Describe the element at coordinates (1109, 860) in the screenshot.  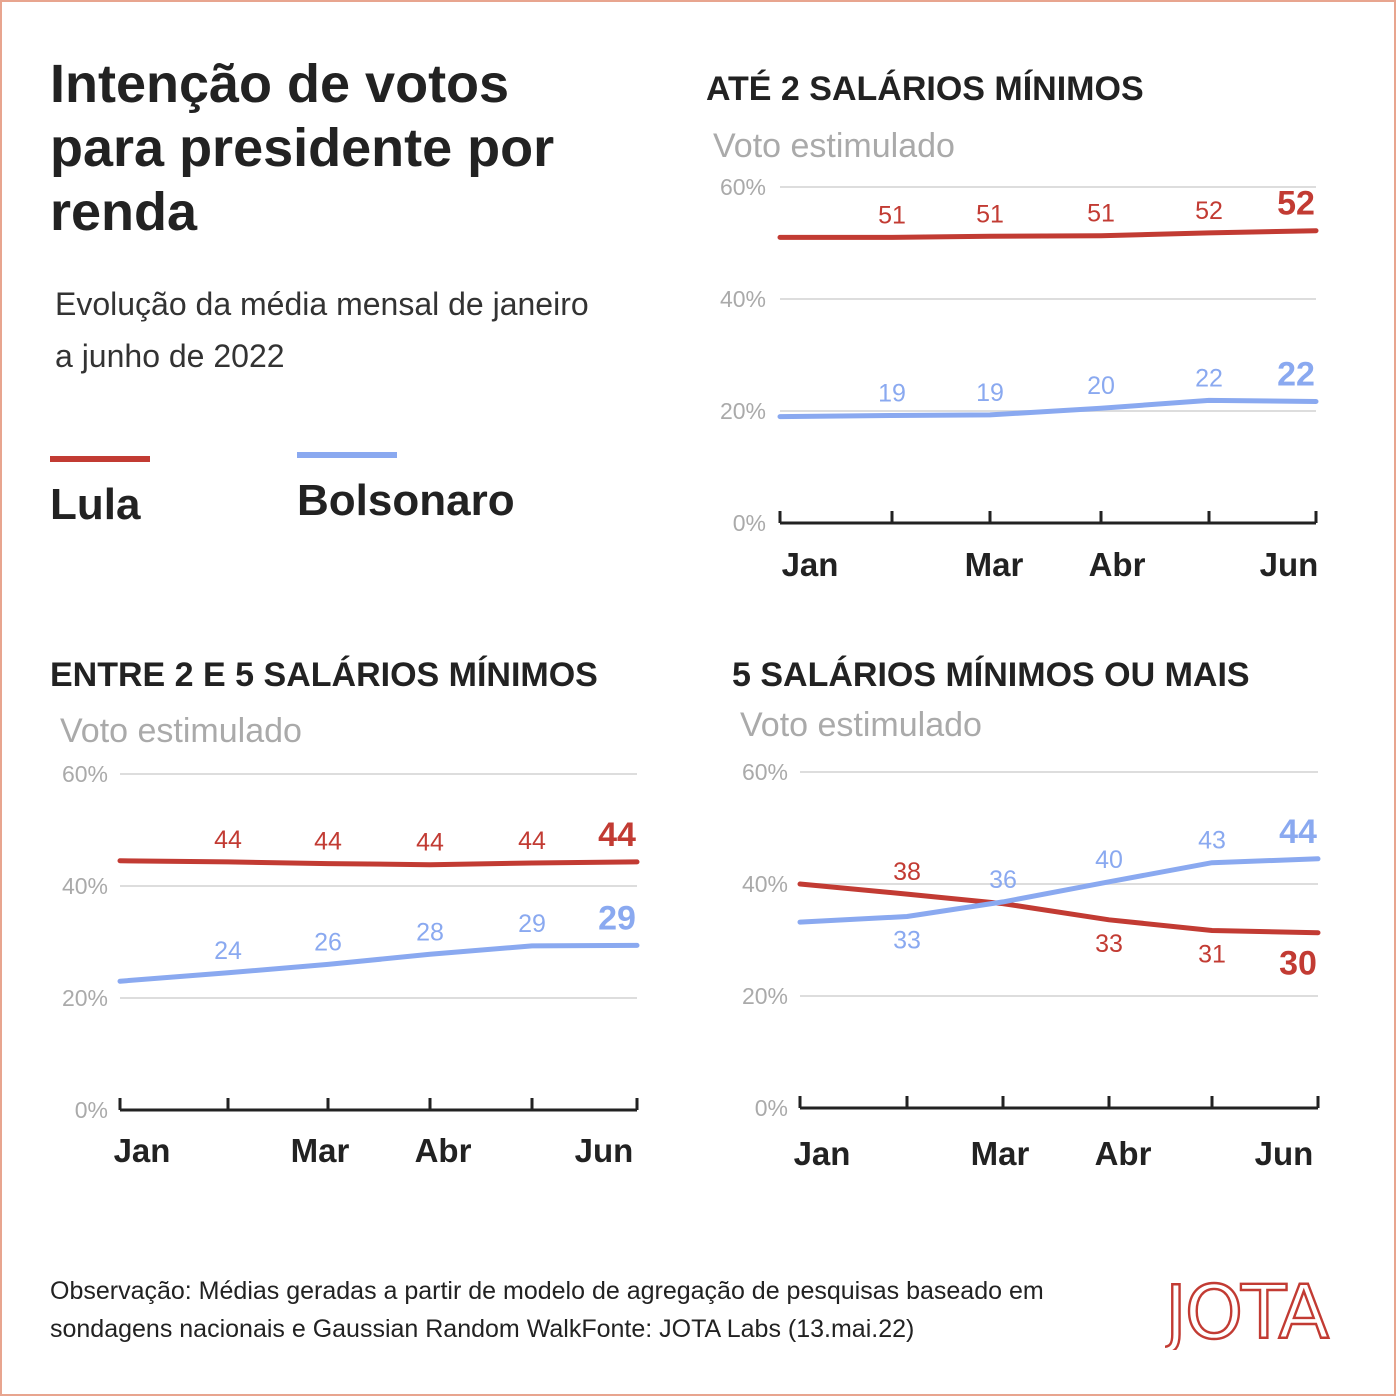
I see `data-label-bolsonaro: 40` at that location.